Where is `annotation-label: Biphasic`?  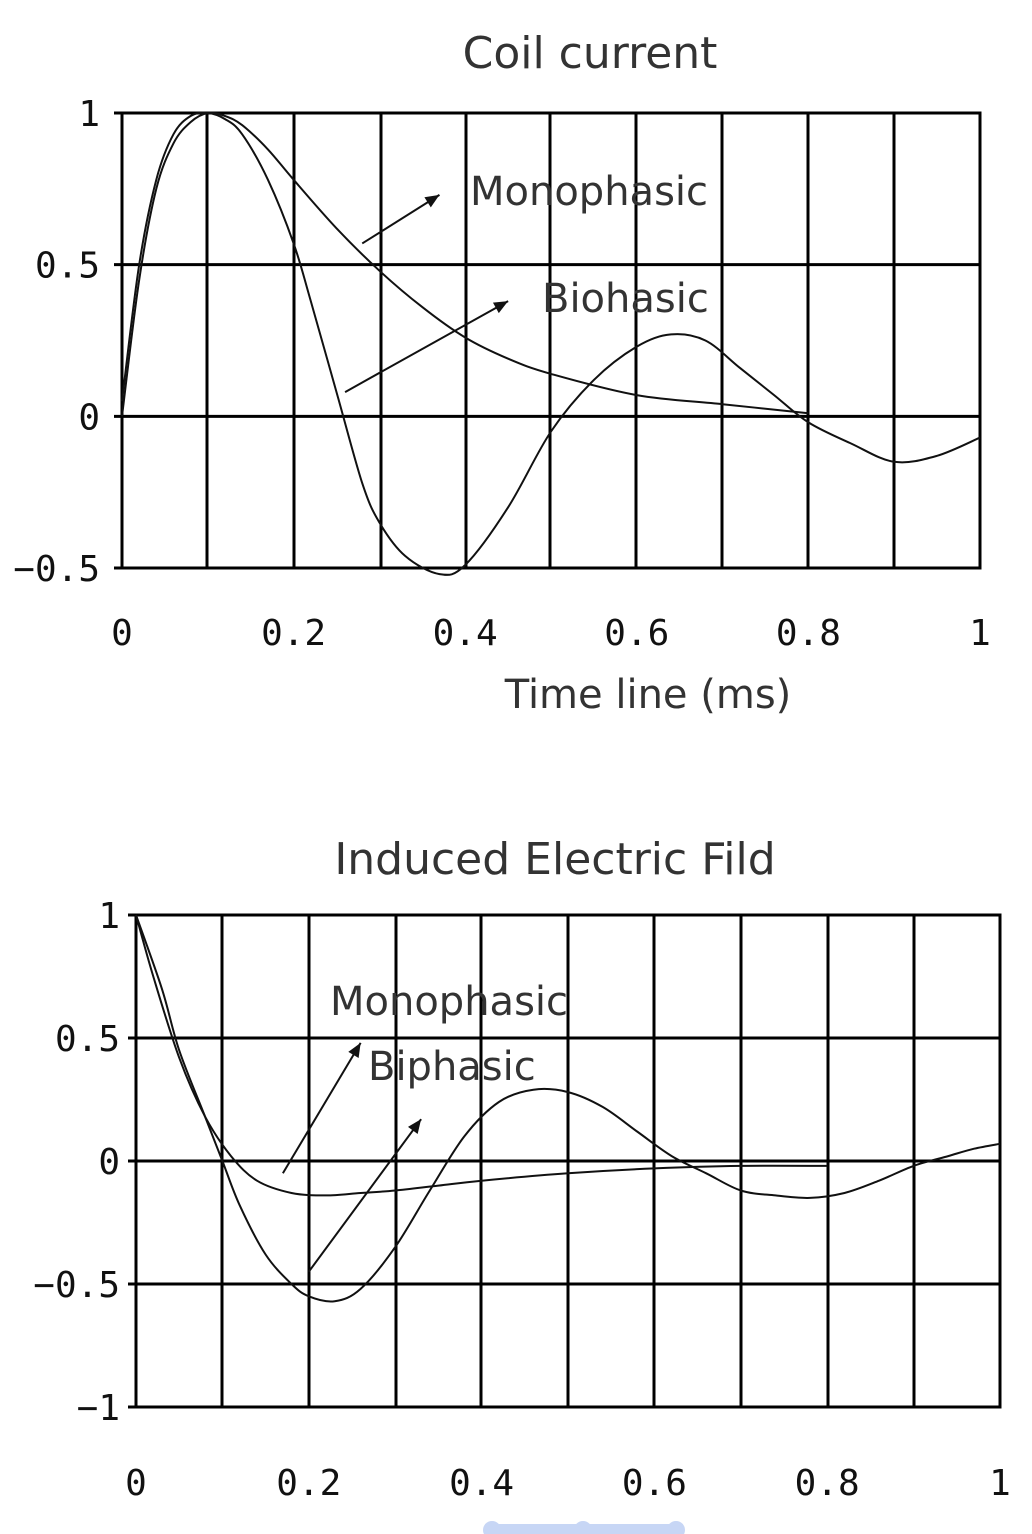 annotation-label: Biphasic is located at coordinates (452, 1067).